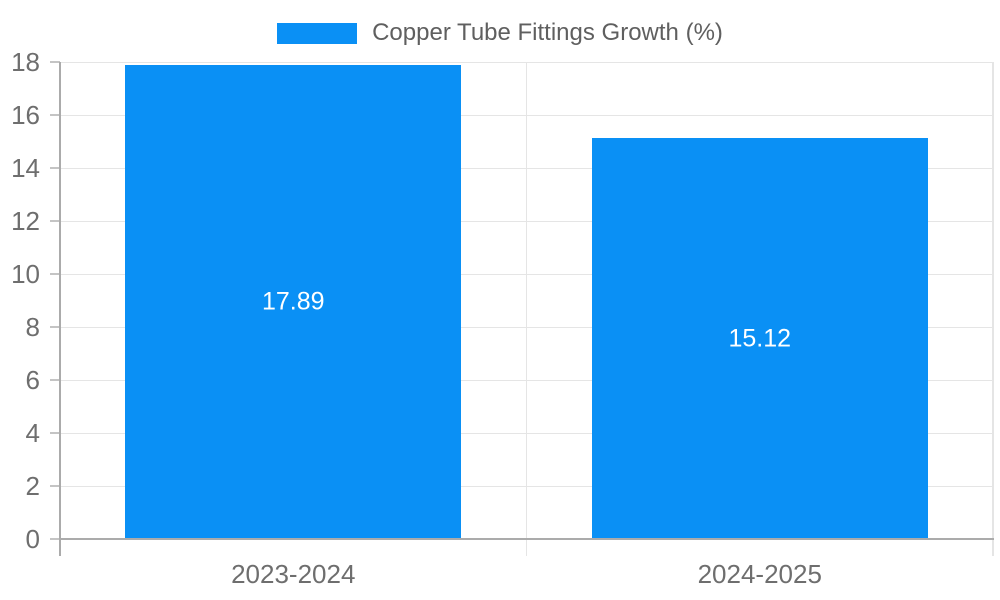 The image size is (1000, 600). Describe the element at coordinates (25, 274) in the screenshot. I see `y-tick-label: 10` at that location.